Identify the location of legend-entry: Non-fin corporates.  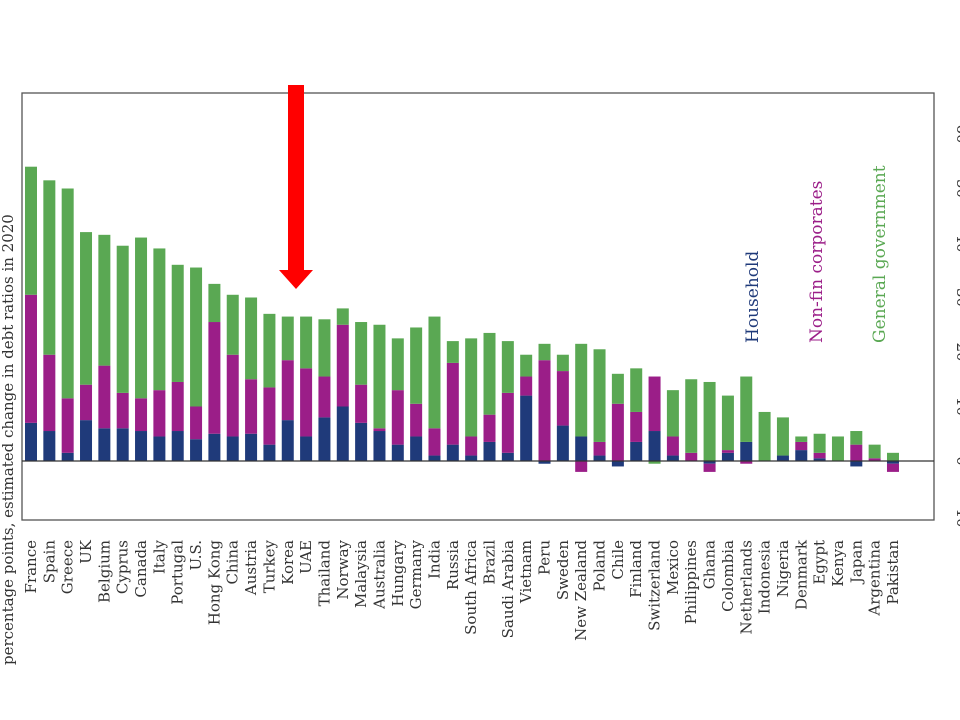
(817, 262).